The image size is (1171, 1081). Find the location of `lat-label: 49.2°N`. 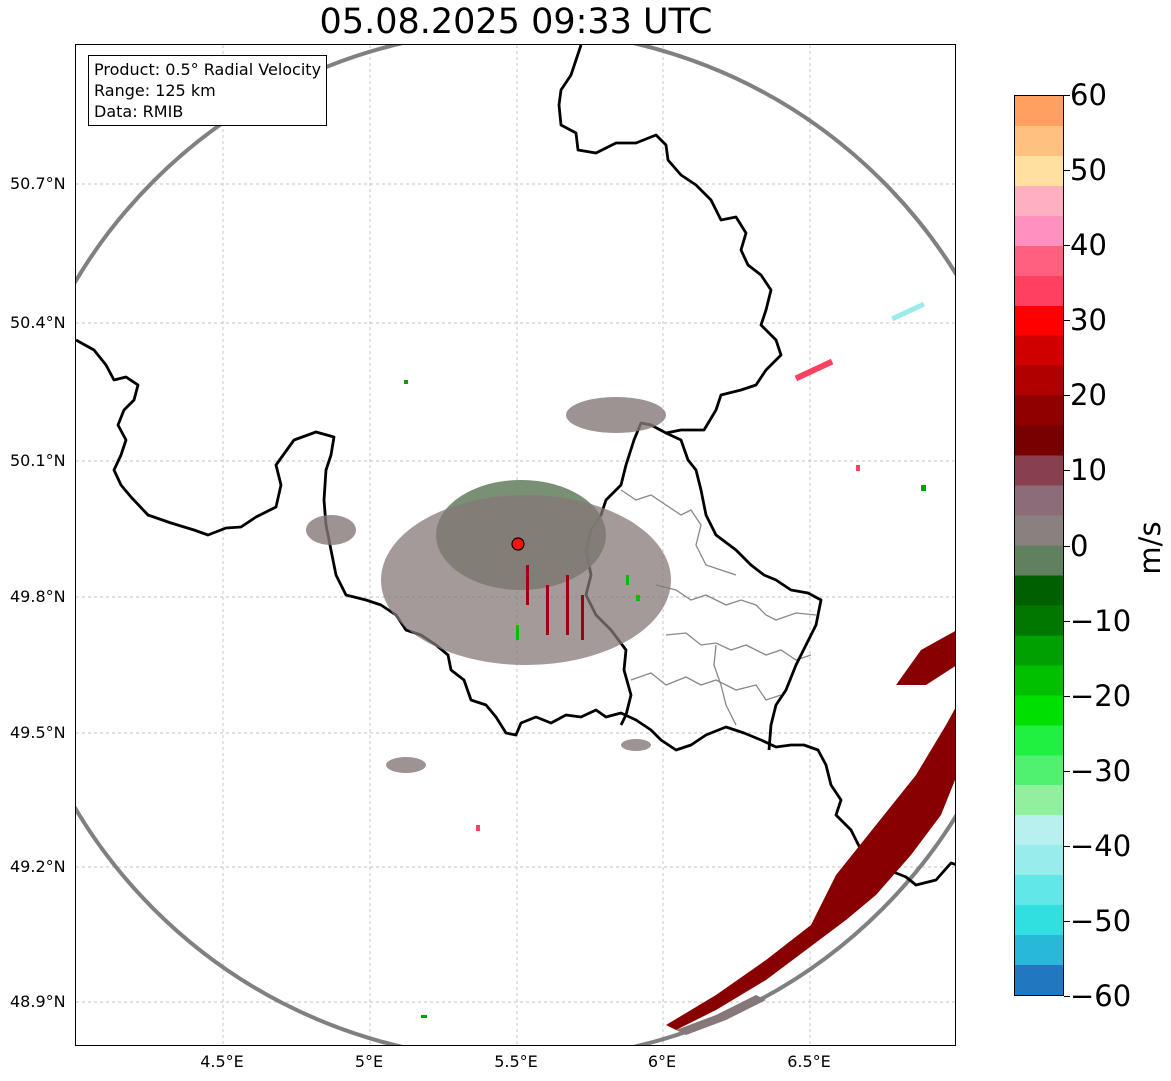

lat-label: 49.2°N is located at coordinates (38, 866).